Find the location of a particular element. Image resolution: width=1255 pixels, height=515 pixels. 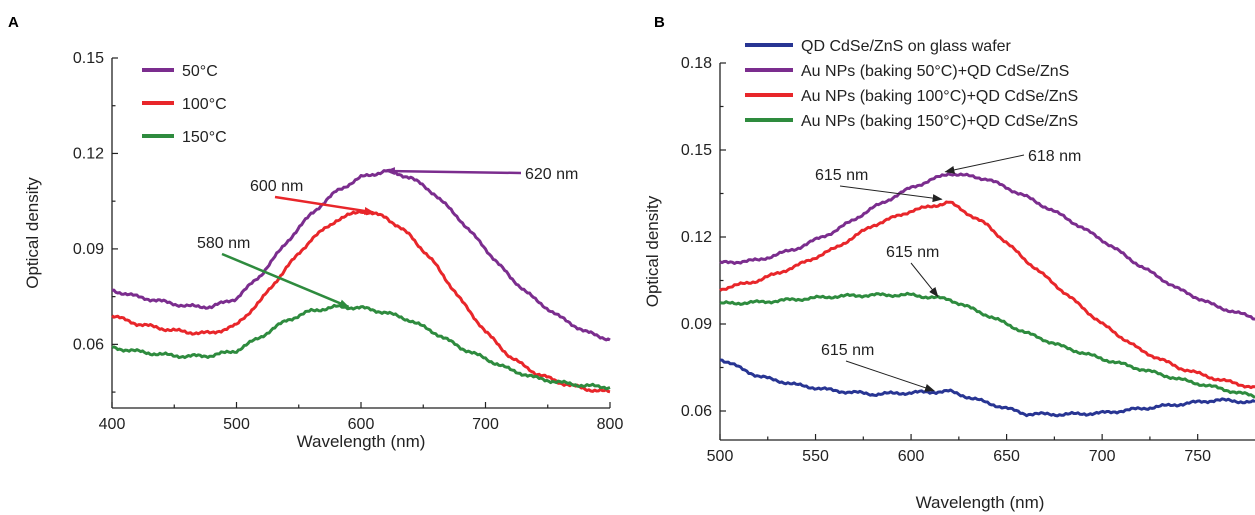

annotation-label: 620 nm is located at coordinates (551, 174).